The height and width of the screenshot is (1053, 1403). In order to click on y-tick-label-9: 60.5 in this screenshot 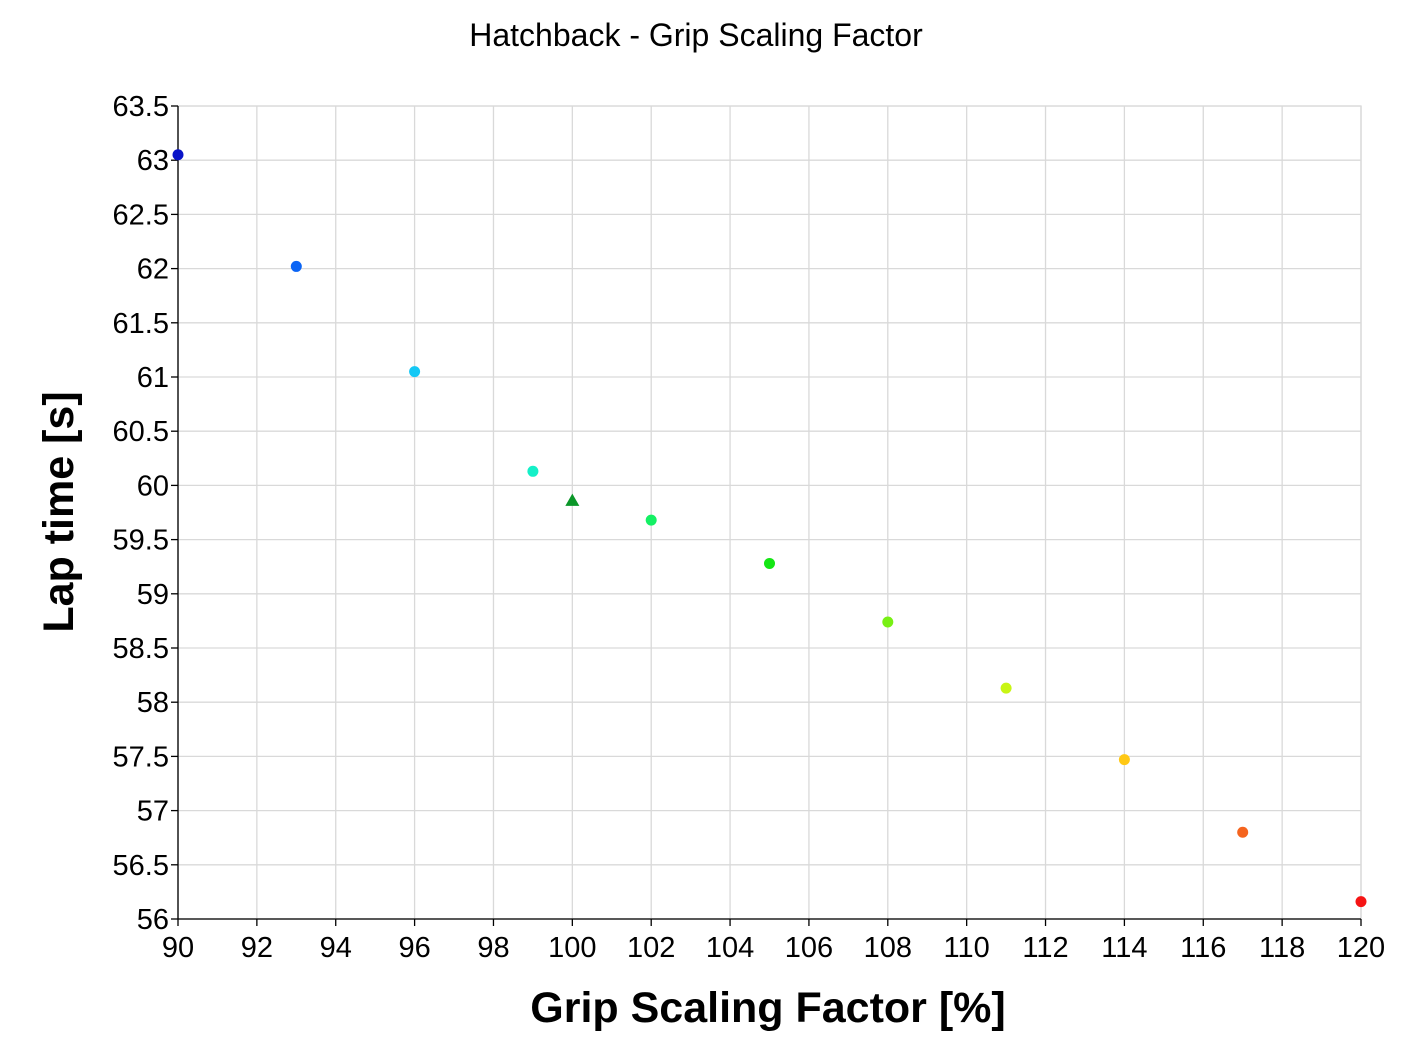, I will do `click(141, 432)`.